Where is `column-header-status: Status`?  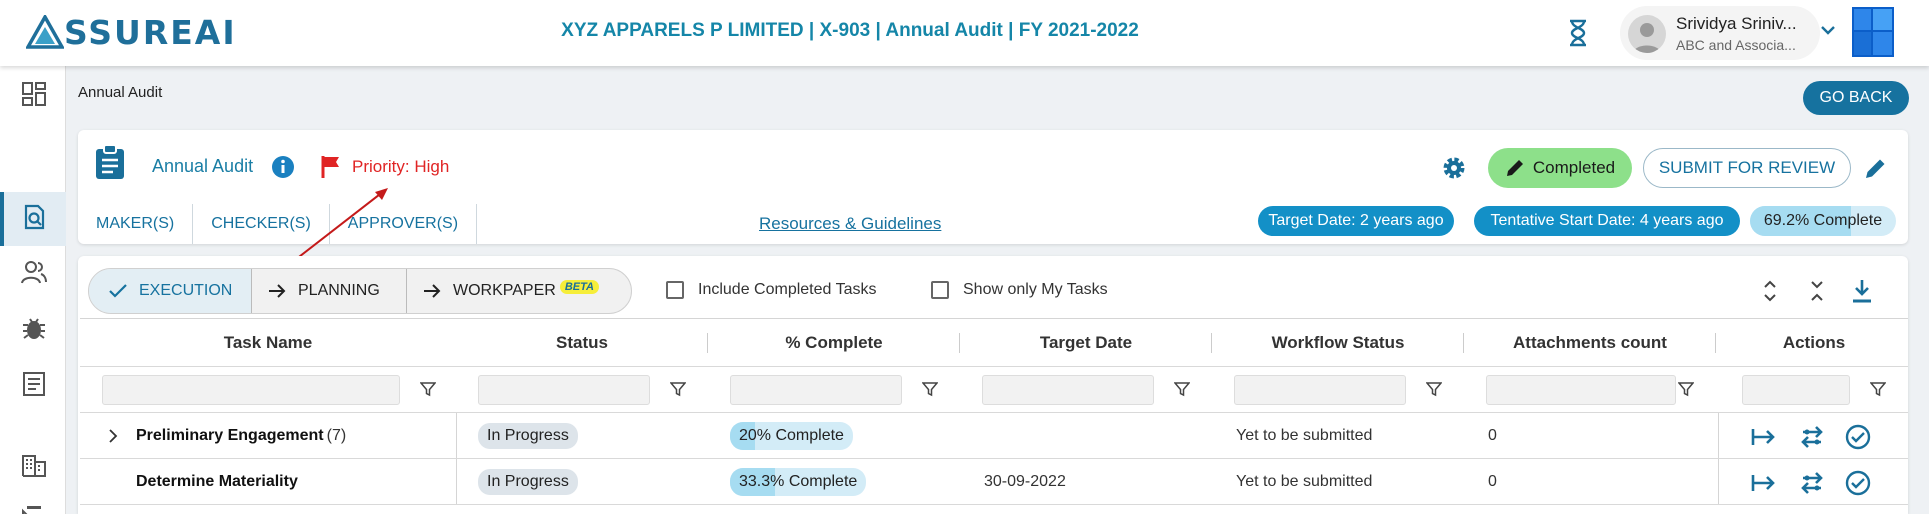 column-header-status: Status is located at coordinates (582, 342).